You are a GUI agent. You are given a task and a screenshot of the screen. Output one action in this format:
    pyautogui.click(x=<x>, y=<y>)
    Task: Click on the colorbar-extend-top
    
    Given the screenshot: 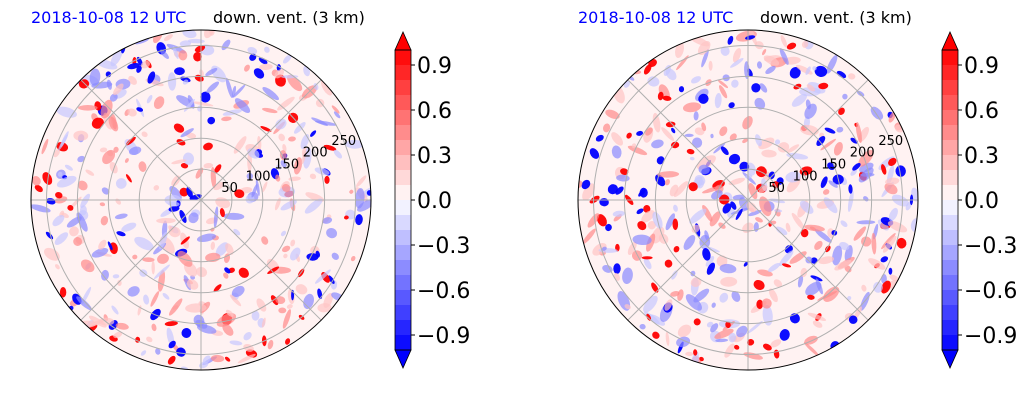 What is the action you would take?
    pyautogui.click(x=403, y=41)
    